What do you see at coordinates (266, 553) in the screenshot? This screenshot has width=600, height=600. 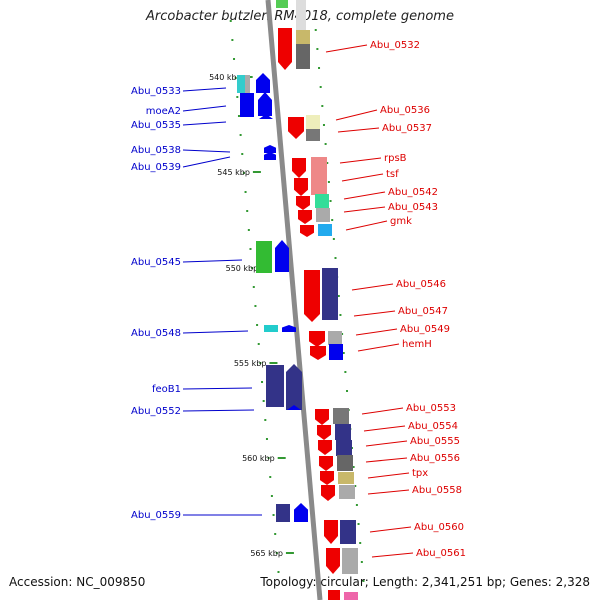 I see `scale-tick-label: 565 kbp` at bounding box center [266, 553].